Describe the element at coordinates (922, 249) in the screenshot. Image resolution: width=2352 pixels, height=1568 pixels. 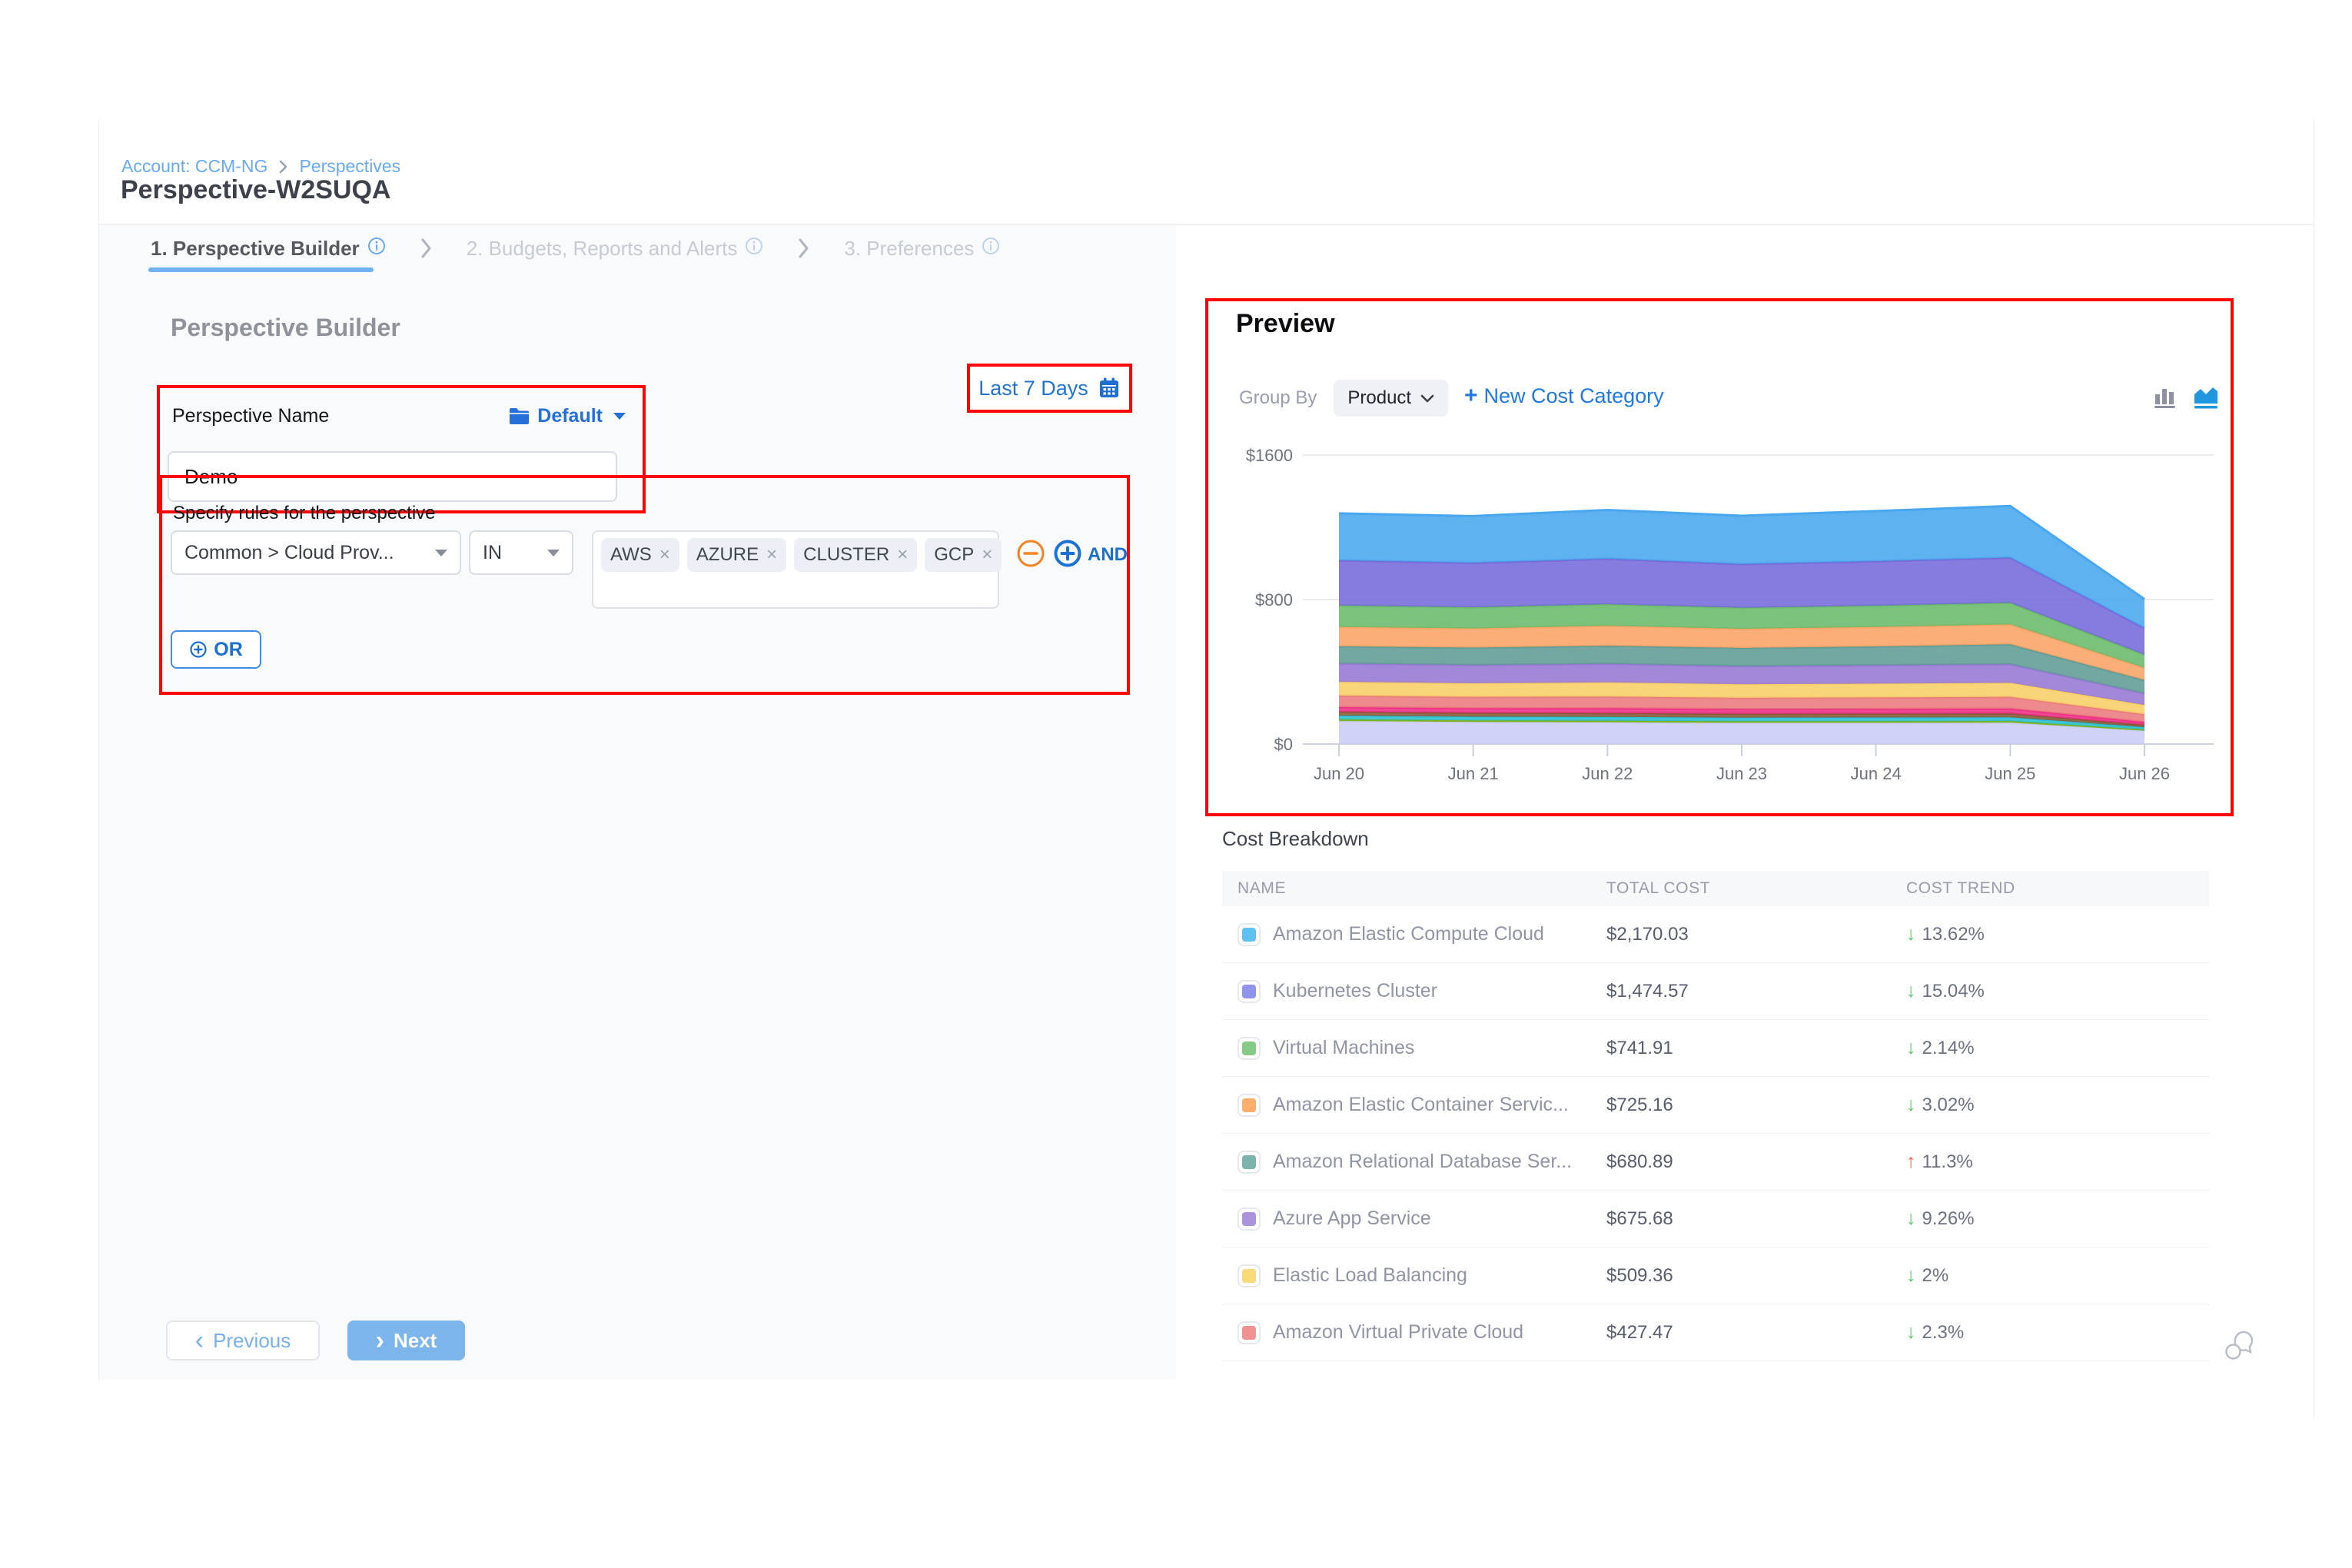
I see `tab-preferences: 3. Preferences` at that location.